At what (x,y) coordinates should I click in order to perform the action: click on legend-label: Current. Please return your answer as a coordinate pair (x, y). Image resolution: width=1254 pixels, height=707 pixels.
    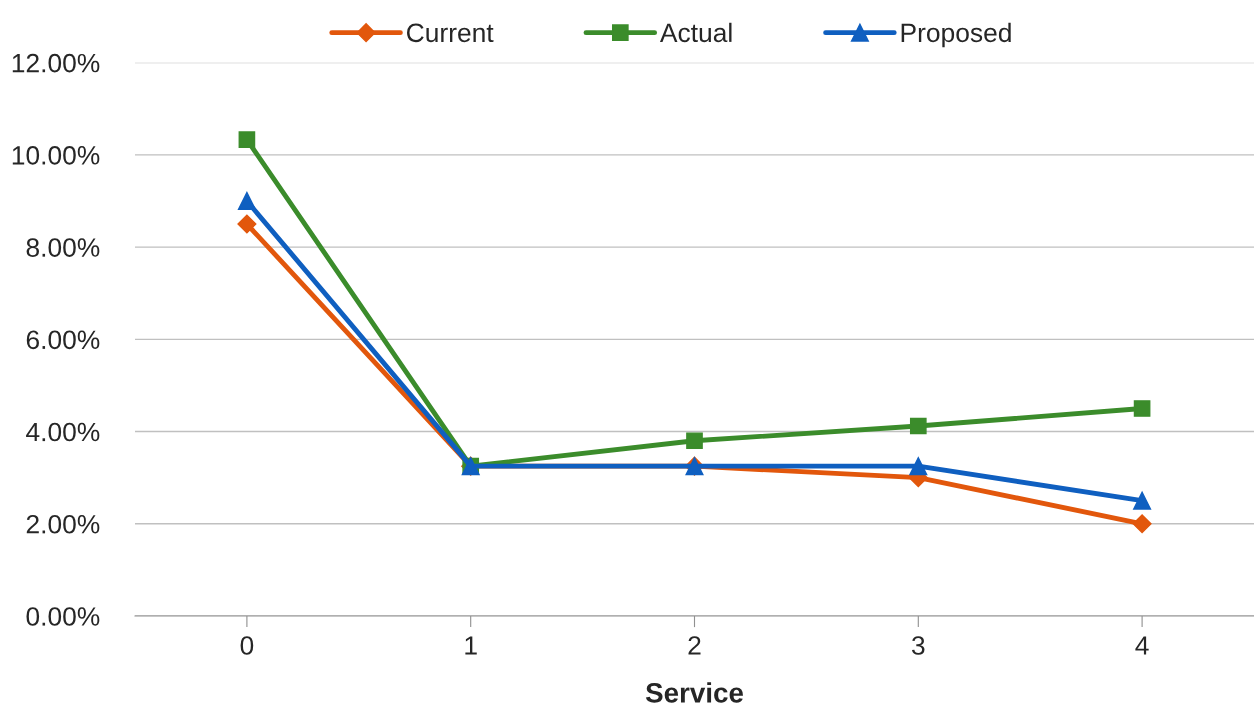
    Looking at the image, I should click on (450, 33).